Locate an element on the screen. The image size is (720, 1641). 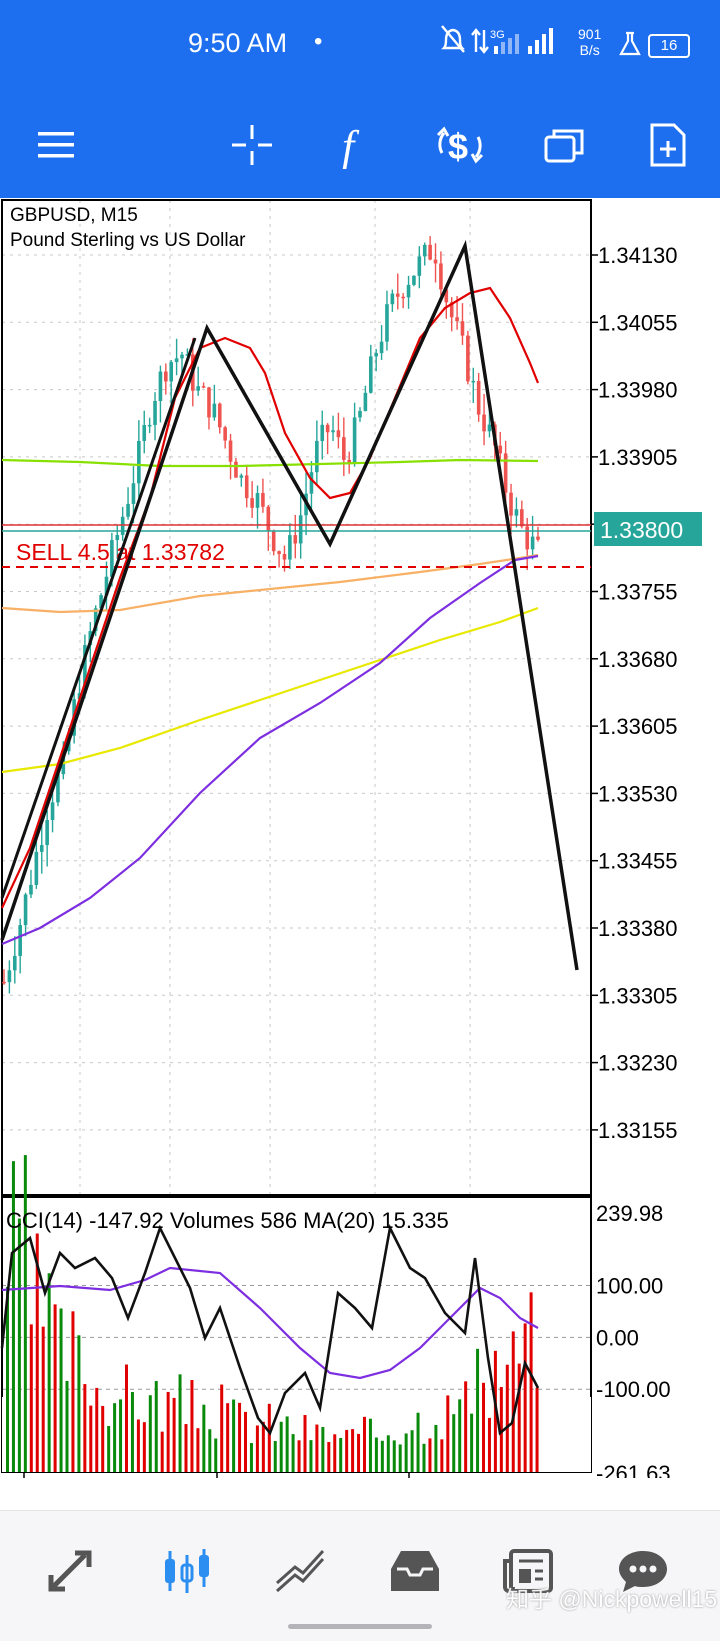
home-indicator is located at coordinates (360, 1626).